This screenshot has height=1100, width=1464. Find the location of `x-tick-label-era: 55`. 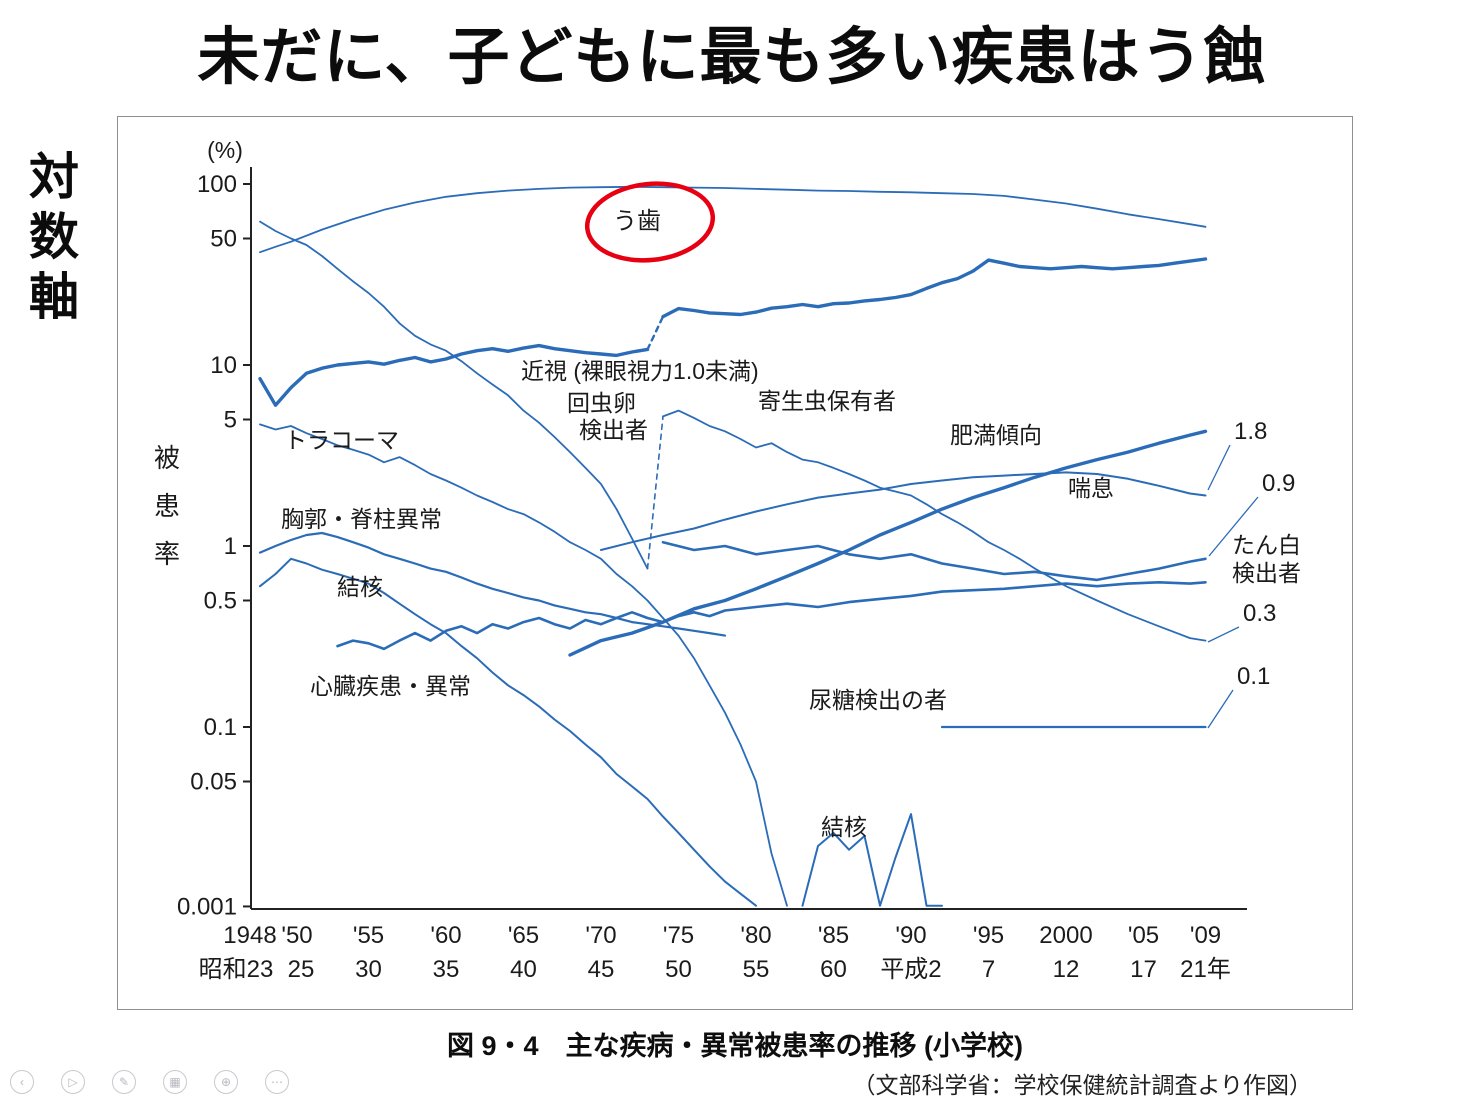

x-tick-label-era: 55 is located at coordinates (756, 969).